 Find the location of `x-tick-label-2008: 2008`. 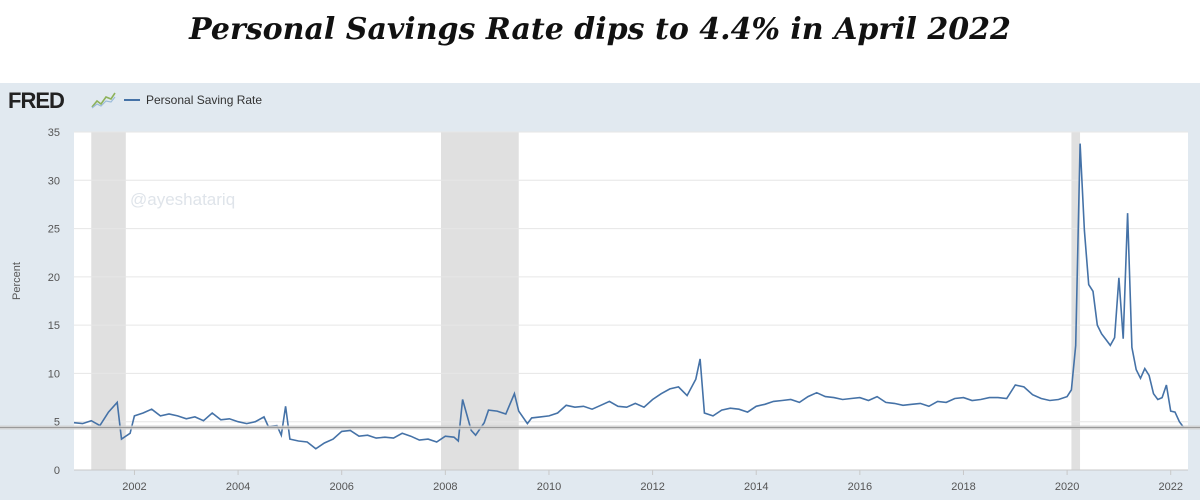

x-tick-label-2008: 2008 is located at coordinates (445, 487).